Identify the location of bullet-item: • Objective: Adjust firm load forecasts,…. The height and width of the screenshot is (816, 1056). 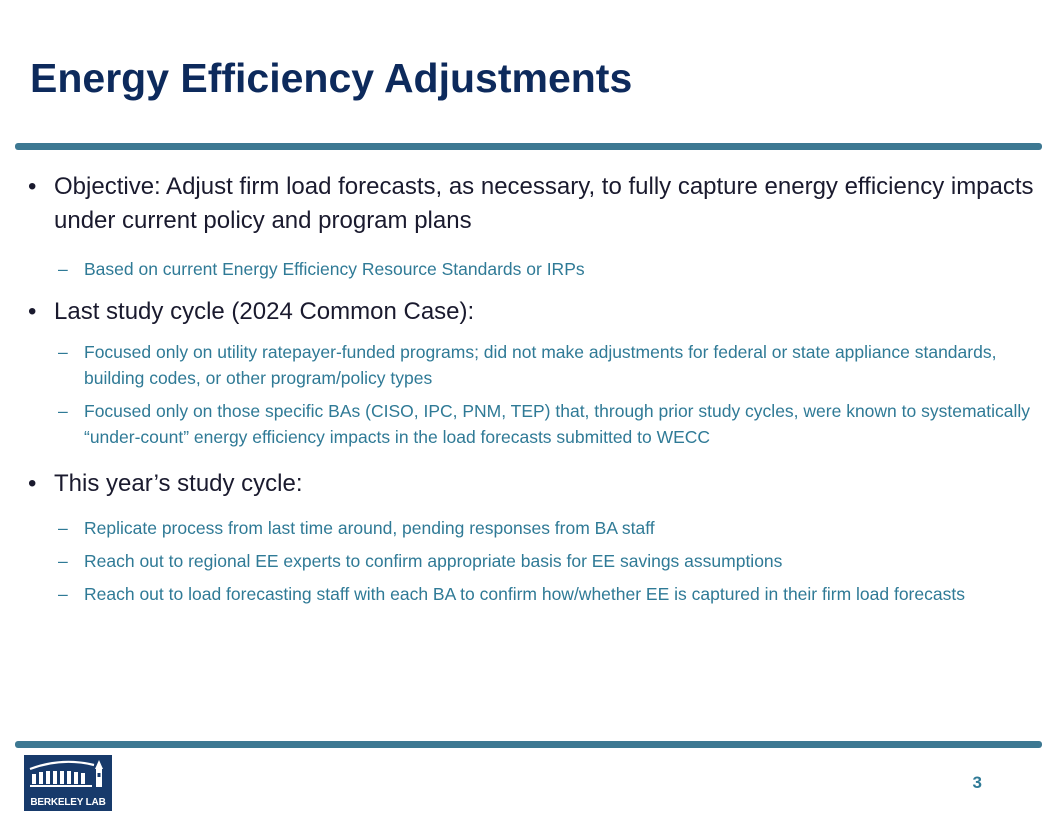
(531, 204).